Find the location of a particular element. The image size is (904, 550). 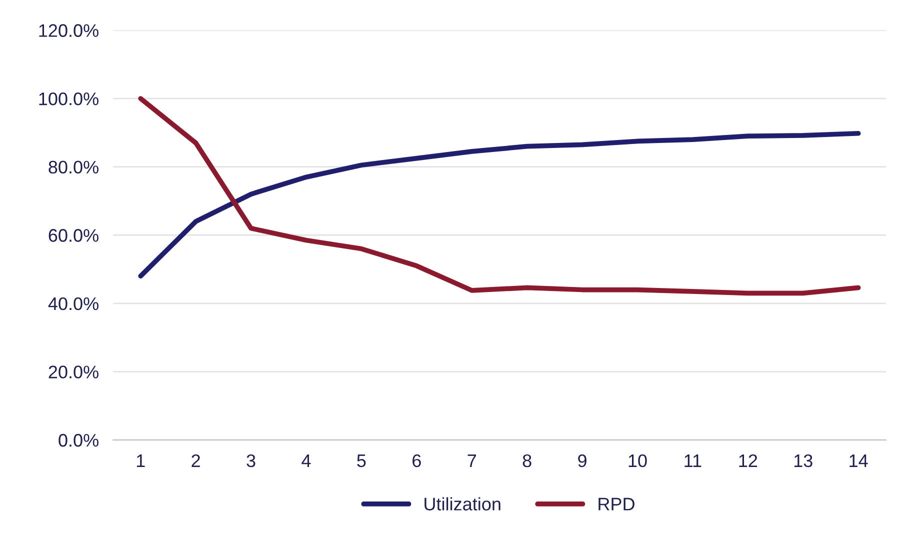

x-tick-label: 13 is located at coordinates (803, 461).